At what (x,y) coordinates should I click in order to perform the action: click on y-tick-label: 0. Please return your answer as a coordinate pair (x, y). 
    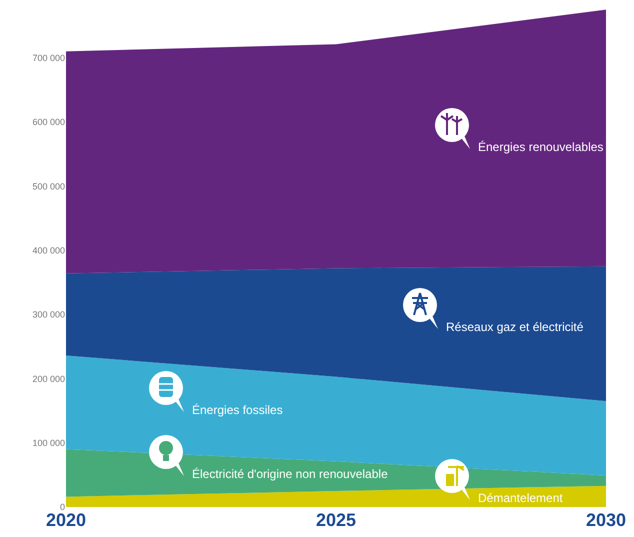
    Looking at the image, I should click on (62, 507).